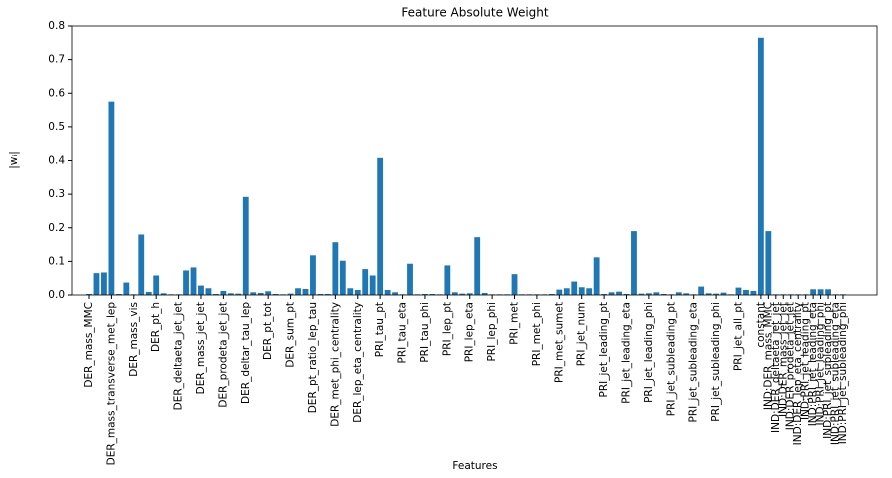 The image size is (892, 478). Describe the element at coordinates (56, 194) in the screenshot. I see `y-tick-label: 0.3` at that location.